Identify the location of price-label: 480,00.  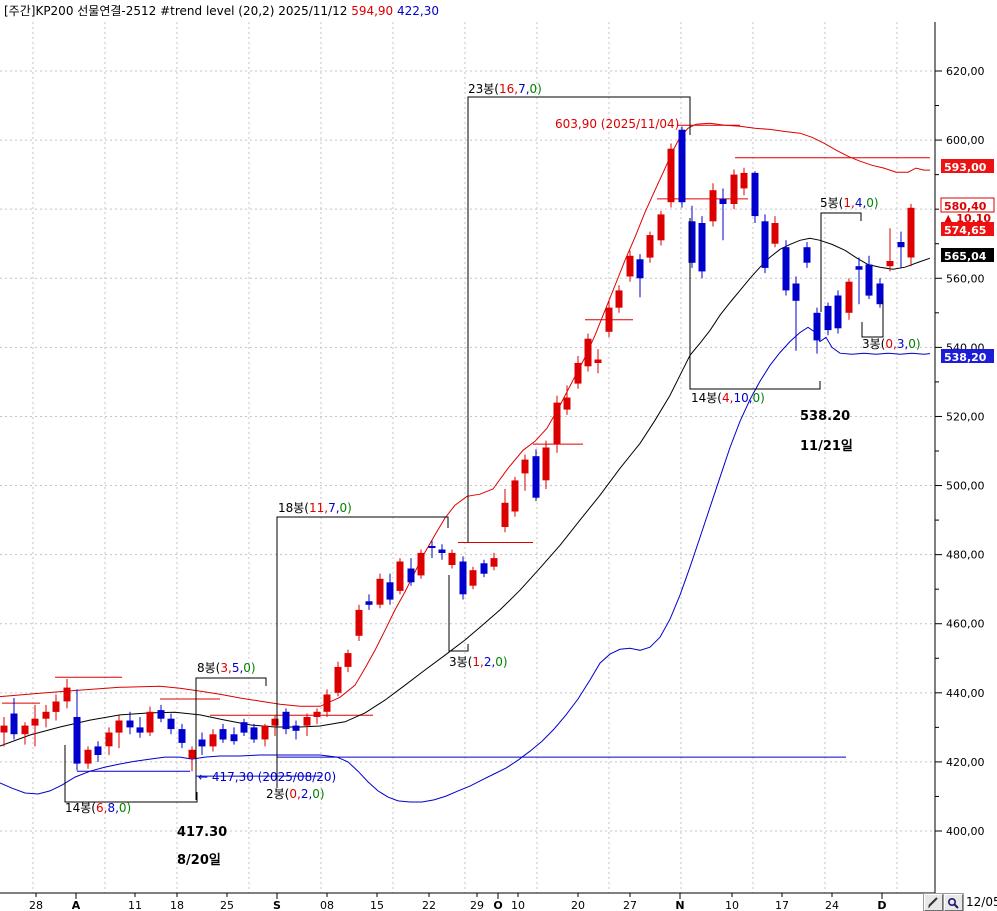
(965, 555).